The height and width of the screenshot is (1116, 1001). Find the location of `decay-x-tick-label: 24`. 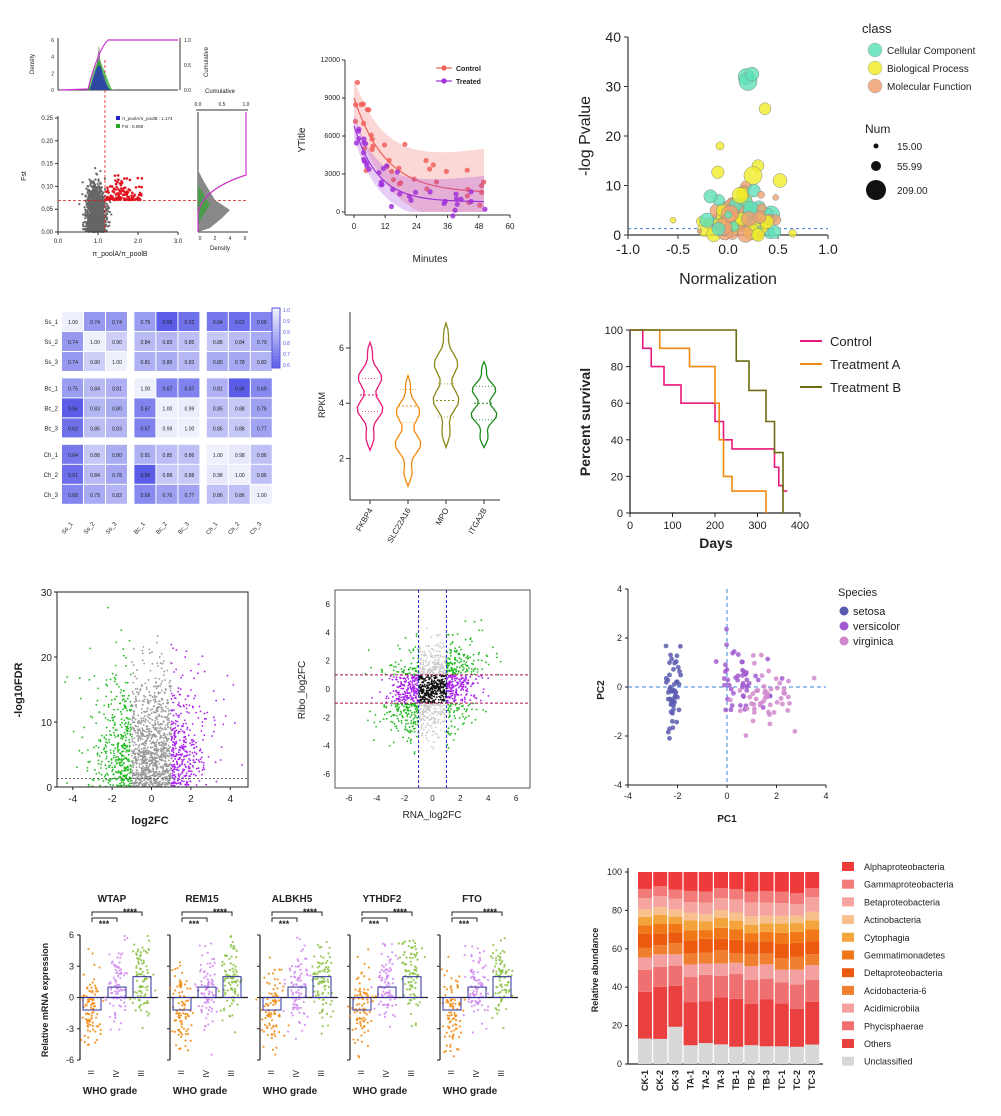

decay-x-tick-label: 24 is located at coordinates (416, 226).